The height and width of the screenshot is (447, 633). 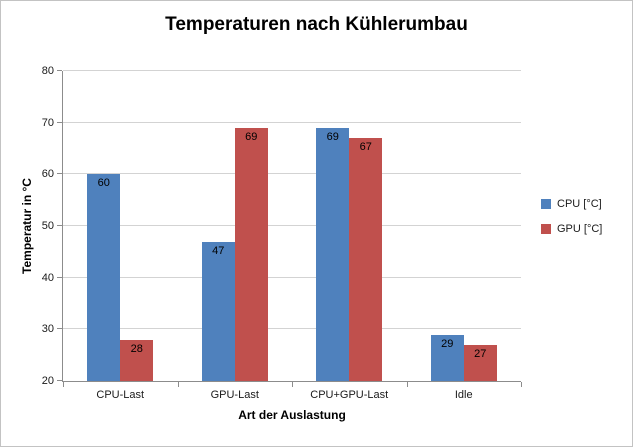 What do you see at coordinates (579, 204) in the screenshot?
I see `legend-label: CPU [°C]` at bounding box center [579, 204].